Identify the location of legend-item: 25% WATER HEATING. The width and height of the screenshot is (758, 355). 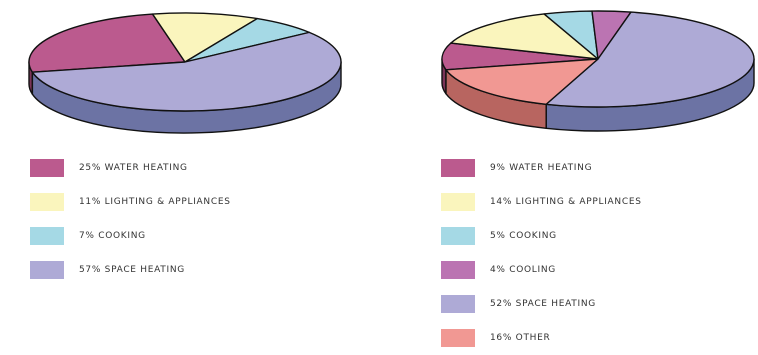
(130, 168).